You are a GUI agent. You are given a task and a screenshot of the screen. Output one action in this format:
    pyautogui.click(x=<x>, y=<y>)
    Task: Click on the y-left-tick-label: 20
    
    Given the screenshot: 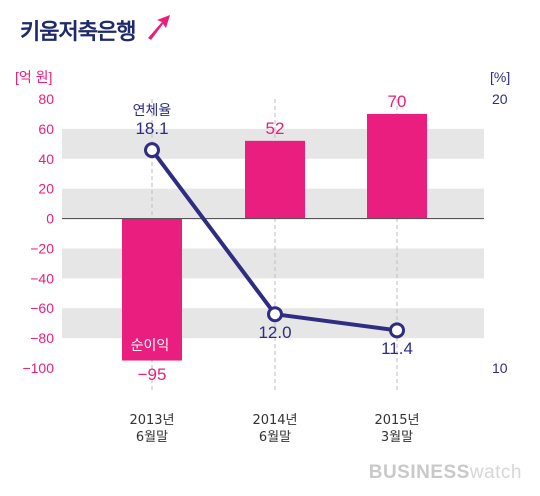 What is the action you would take?
    pyautogui.click(x=46, y=189)
    